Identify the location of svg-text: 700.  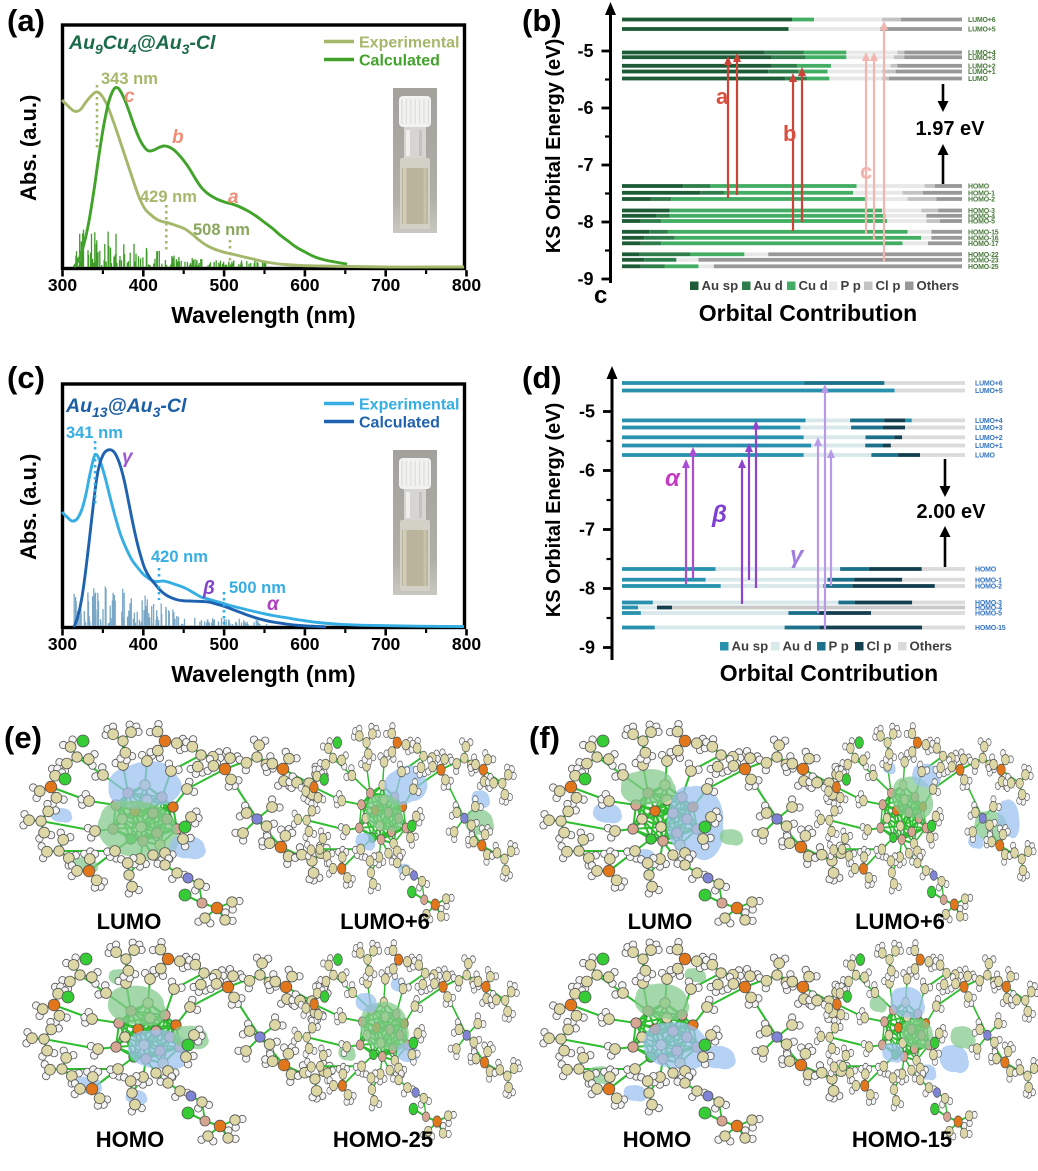
(385, 644).